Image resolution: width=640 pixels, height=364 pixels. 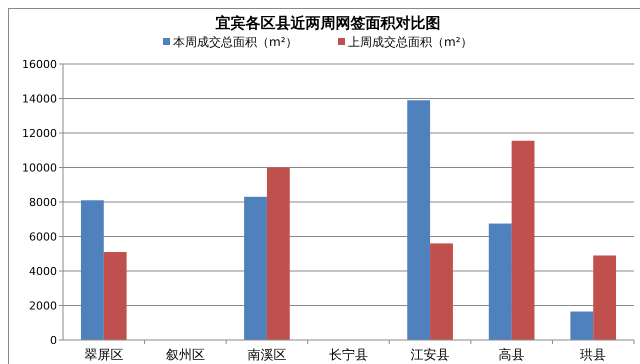 What do you see at coordinates (104, 355) in the screenshot?
I see `x-tick-label: 翠屏区` at bounding box center [104, 355].